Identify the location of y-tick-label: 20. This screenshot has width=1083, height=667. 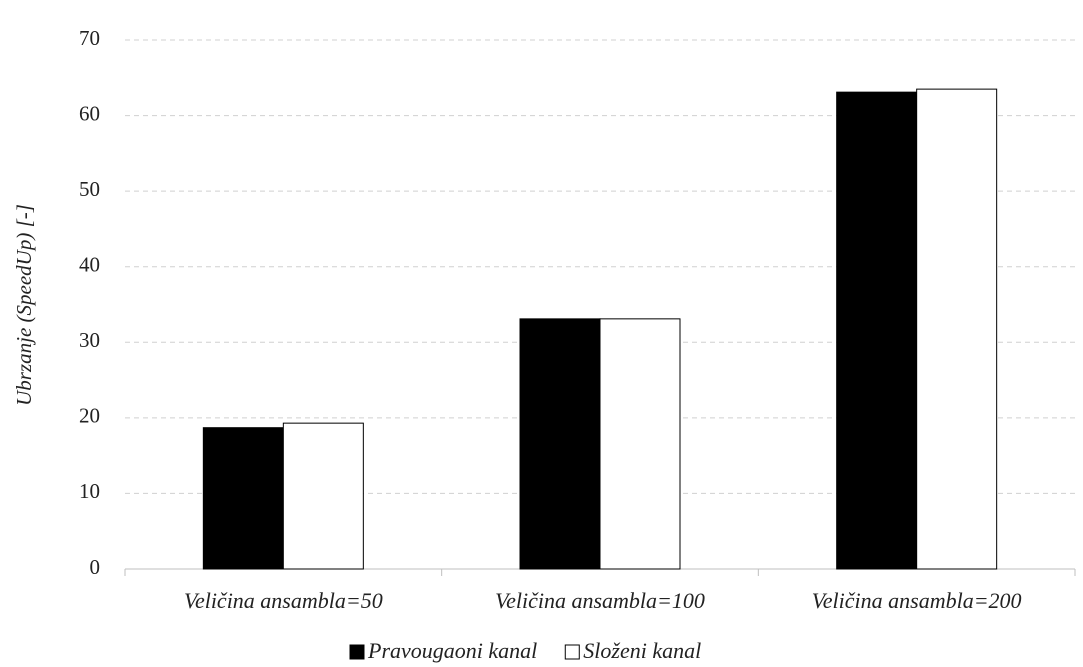
(89, 416).